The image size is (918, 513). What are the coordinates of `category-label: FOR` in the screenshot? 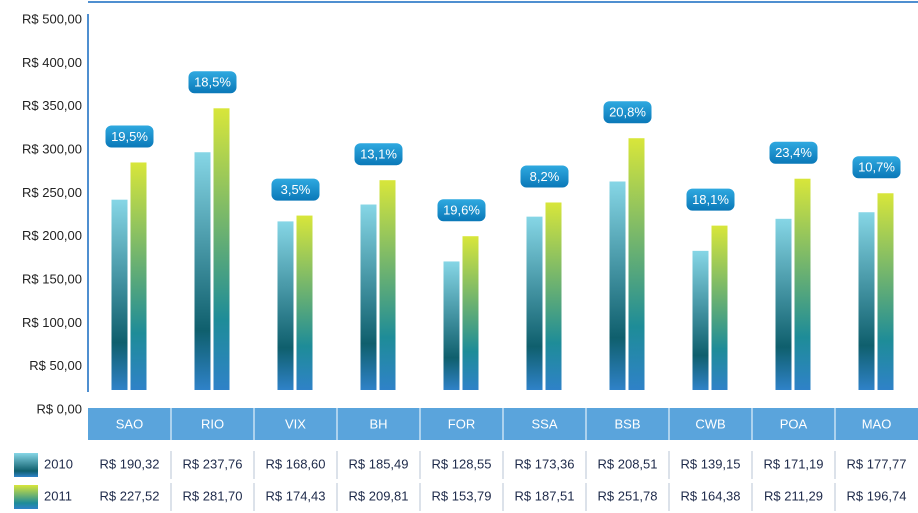 It's located at (461, 423).